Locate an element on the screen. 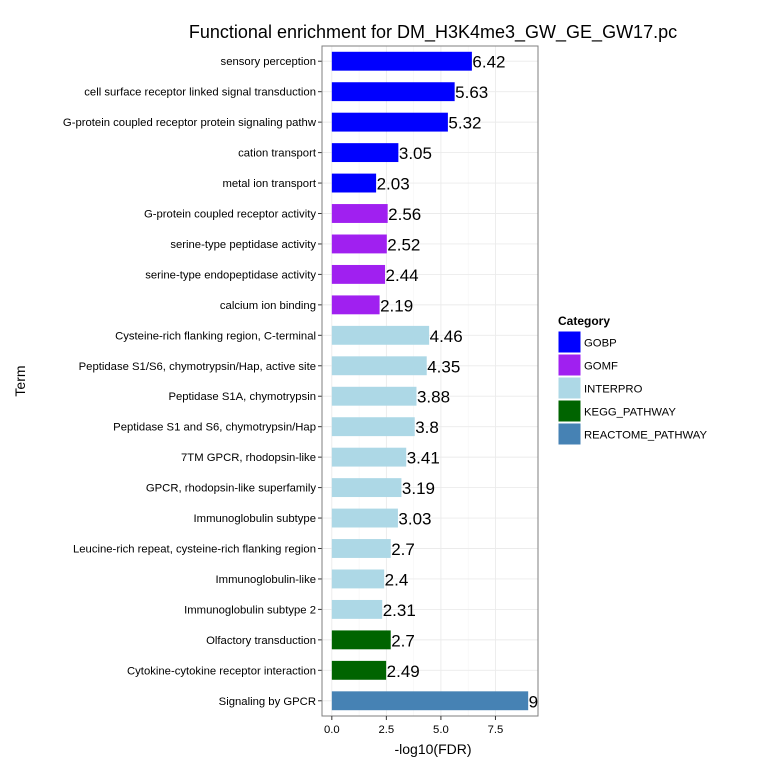 Image resolution: width=768 pixels, height=773 pixels. bar-value-label: 2.19 is located at coordinates (396, 305).